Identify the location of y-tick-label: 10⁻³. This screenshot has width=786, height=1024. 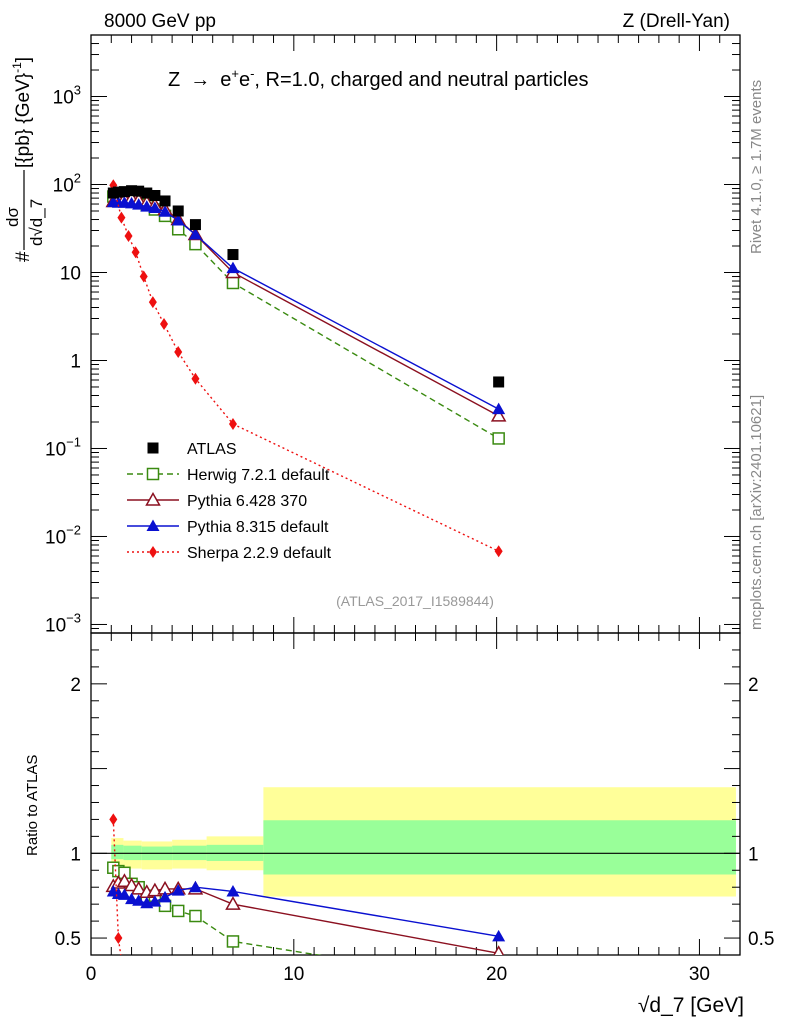
(63, 623).